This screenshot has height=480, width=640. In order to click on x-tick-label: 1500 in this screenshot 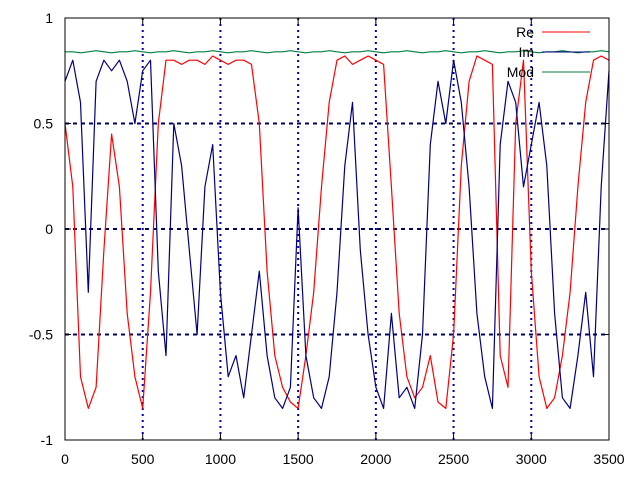, I will do `click(298, 459)`.